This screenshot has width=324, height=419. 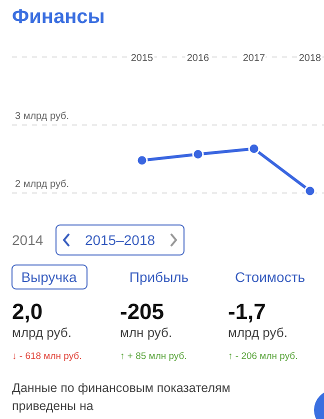 I want to click on text: Данные по финансовым показателям, so click(x=121, y=388).